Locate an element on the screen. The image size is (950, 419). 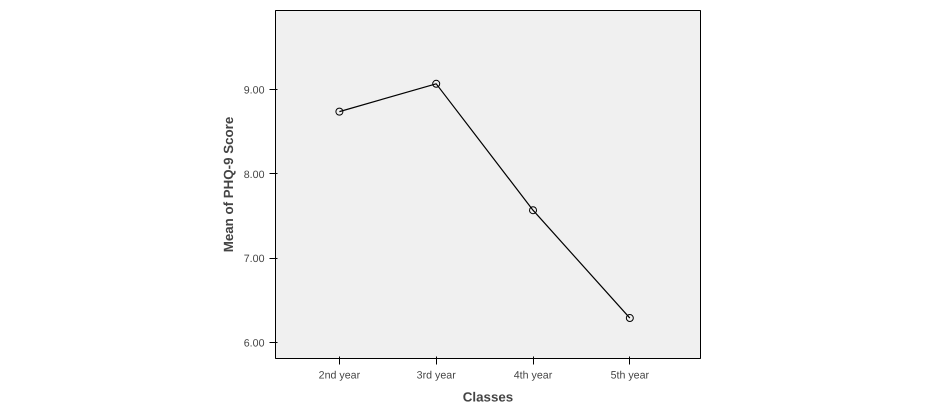
x-tick-label: 3rd year is located at coordinates (436, 376).